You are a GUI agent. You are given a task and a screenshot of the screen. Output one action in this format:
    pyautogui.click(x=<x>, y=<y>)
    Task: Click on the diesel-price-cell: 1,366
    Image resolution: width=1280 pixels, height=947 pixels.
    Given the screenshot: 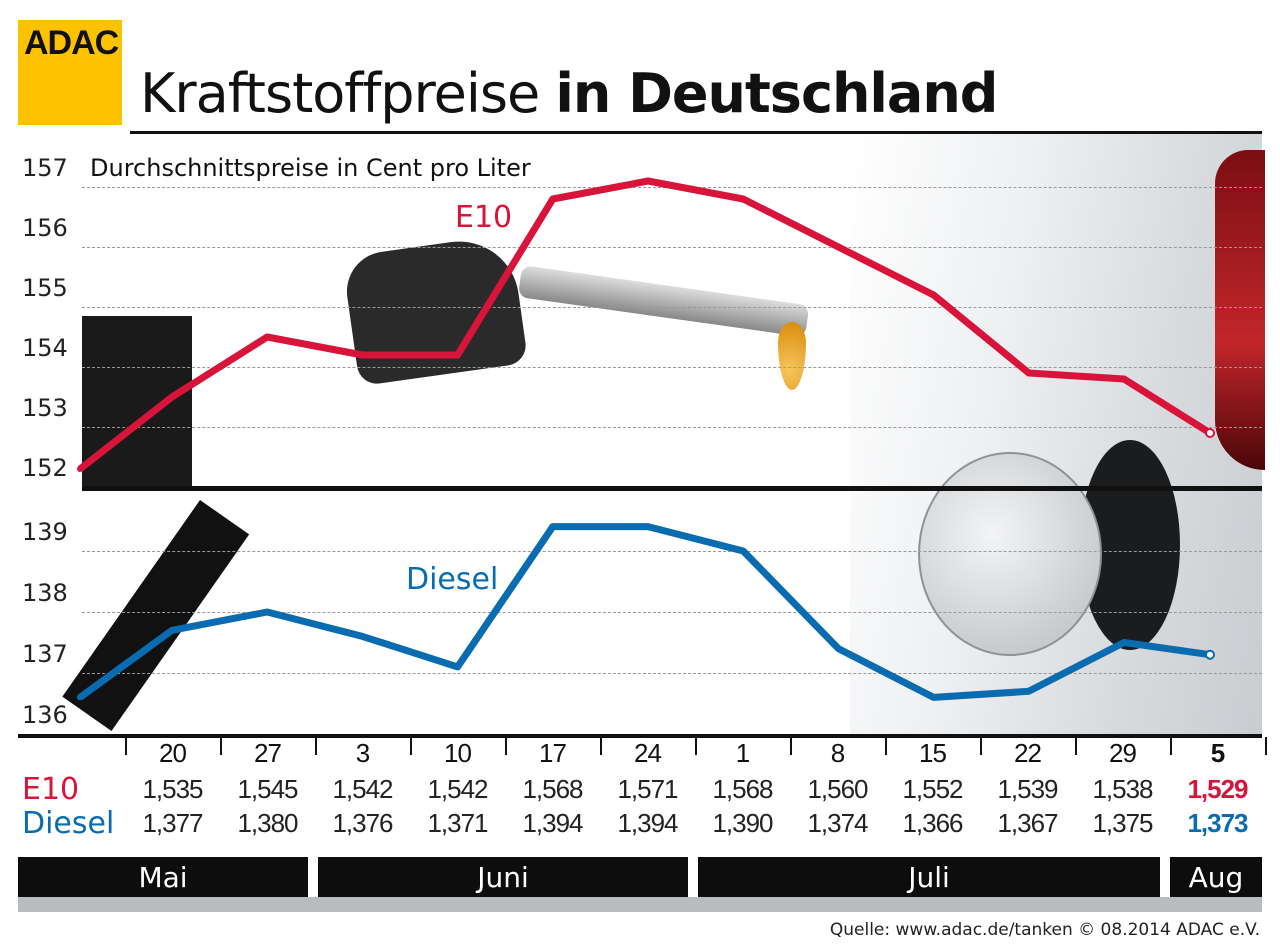 What is the action you would take?
    pyautogui.click(x=932, y=823)
    